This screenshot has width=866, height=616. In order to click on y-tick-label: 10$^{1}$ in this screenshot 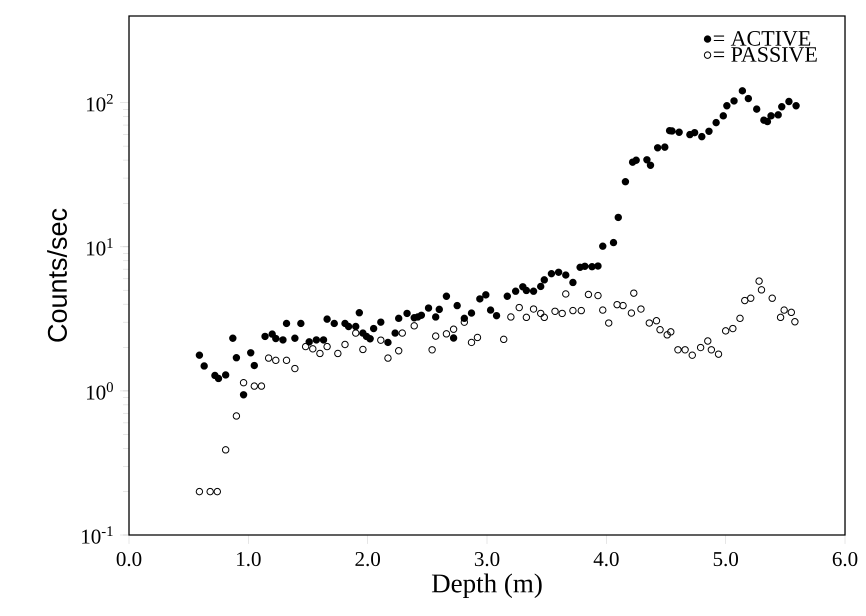, I will do `click(100, 247)`.